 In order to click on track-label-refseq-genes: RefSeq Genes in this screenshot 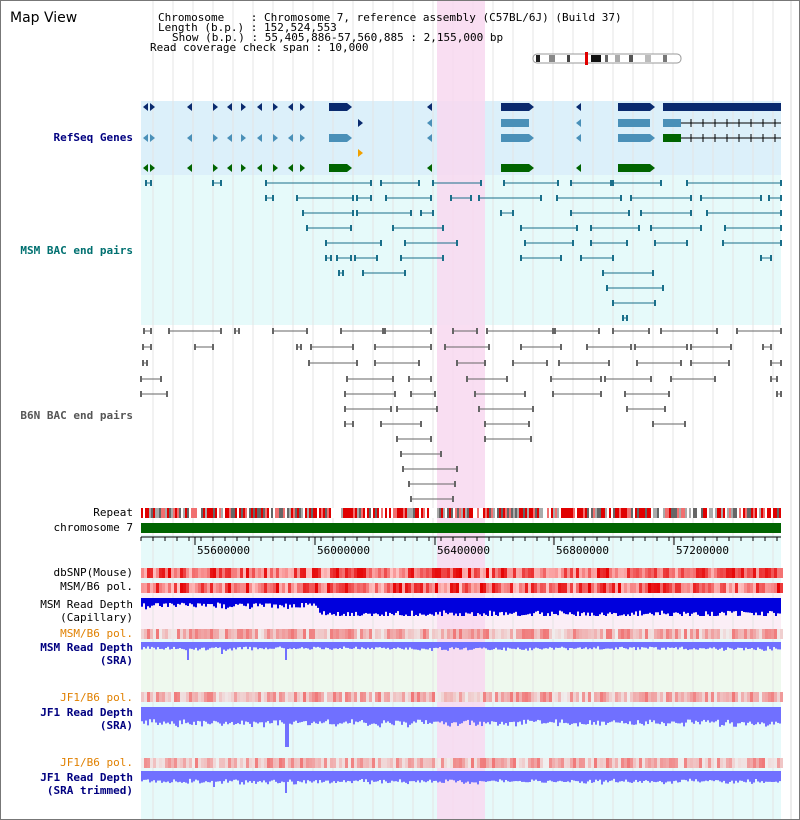, I will do `click(93, 137)`.